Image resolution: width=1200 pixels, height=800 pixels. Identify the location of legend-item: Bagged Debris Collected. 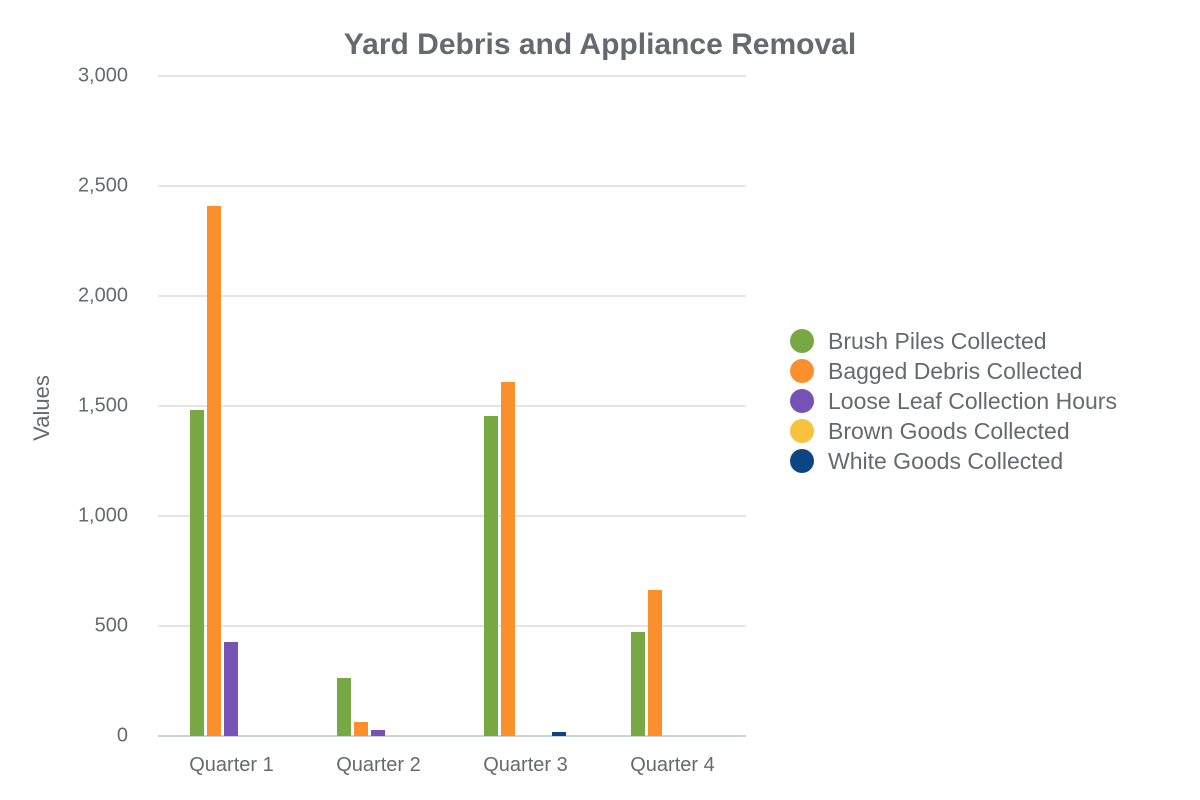
(953, 371).